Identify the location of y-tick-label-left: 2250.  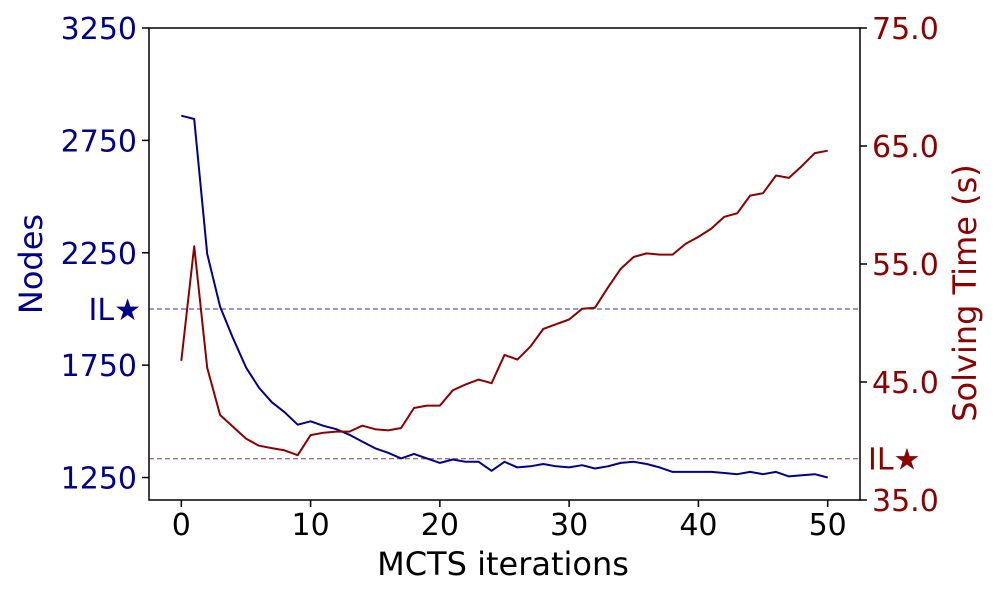
(99, 254).